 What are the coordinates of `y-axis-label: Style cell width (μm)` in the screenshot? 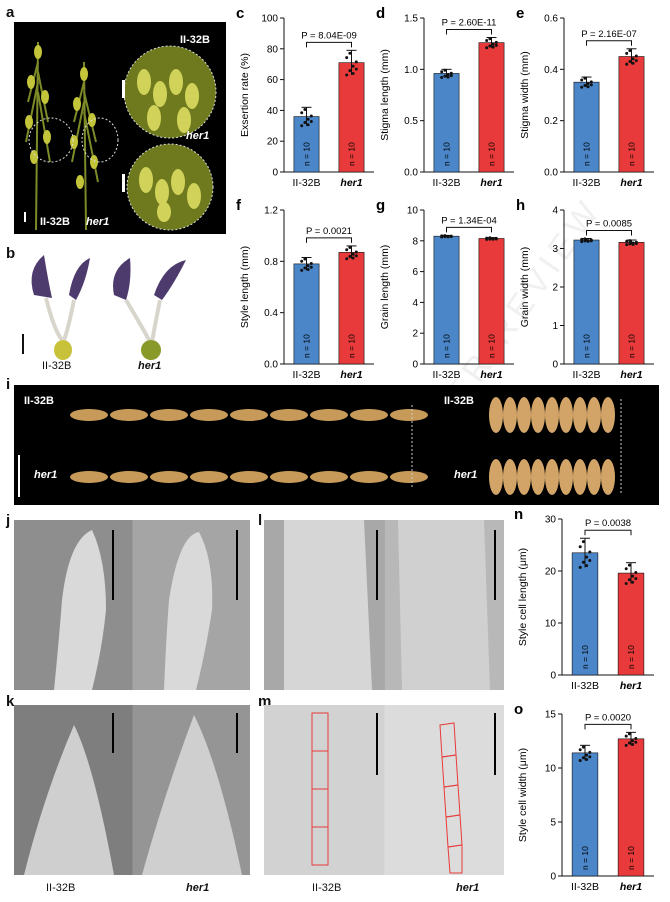 It's located at (523, 795).